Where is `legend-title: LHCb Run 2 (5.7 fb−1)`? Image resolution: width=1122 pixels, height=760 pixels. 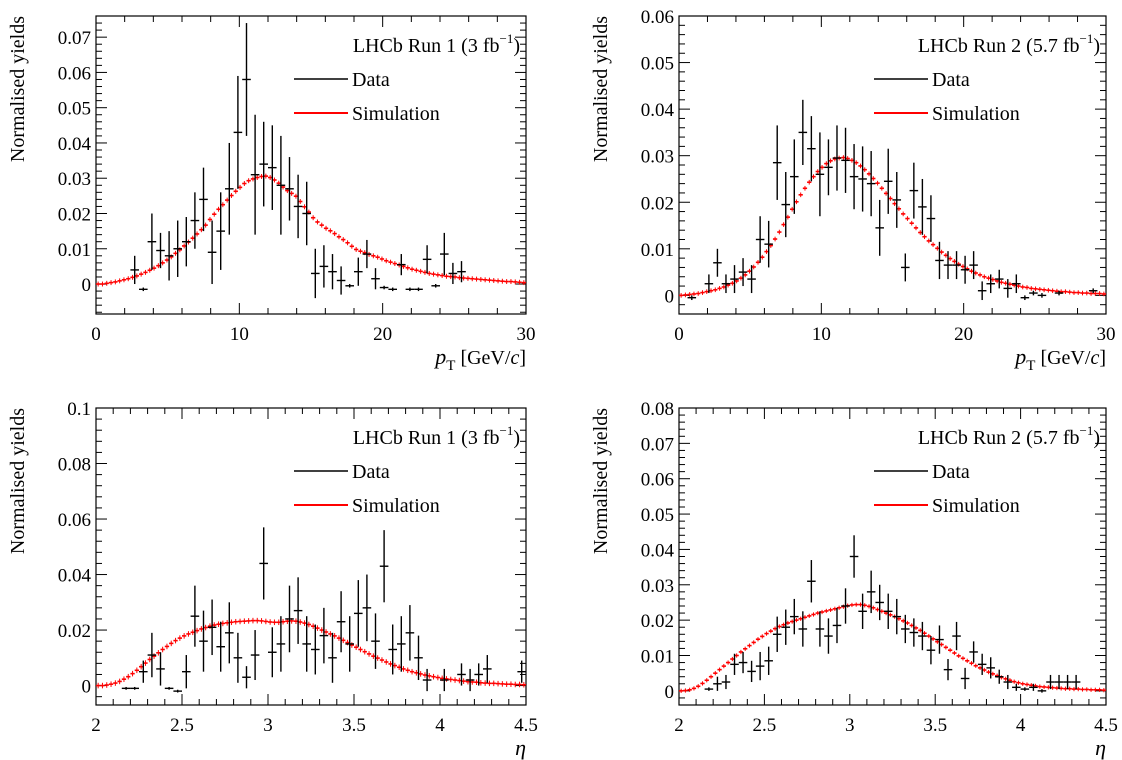
legend-title: LHCb Run 2 (5.7 fb−1) is located at coordinates (1009, 436).